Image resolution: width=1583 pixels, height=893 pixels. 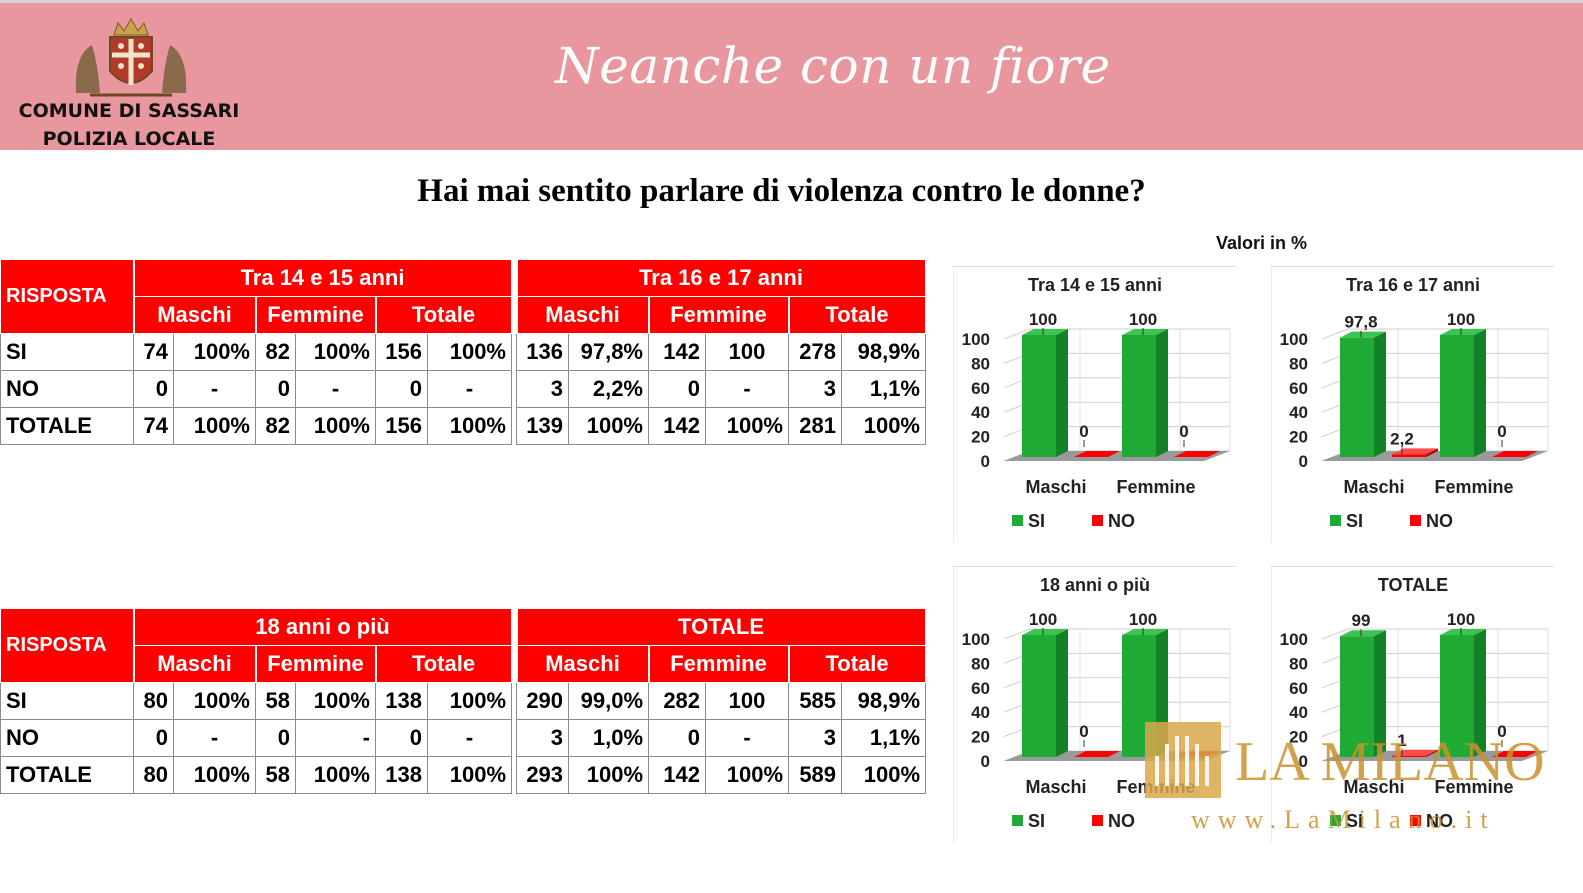 What do you see at coordinates (985, 461) in the screenshot?
I see `y-tick-label: 0` at bounding box center [985, 461].